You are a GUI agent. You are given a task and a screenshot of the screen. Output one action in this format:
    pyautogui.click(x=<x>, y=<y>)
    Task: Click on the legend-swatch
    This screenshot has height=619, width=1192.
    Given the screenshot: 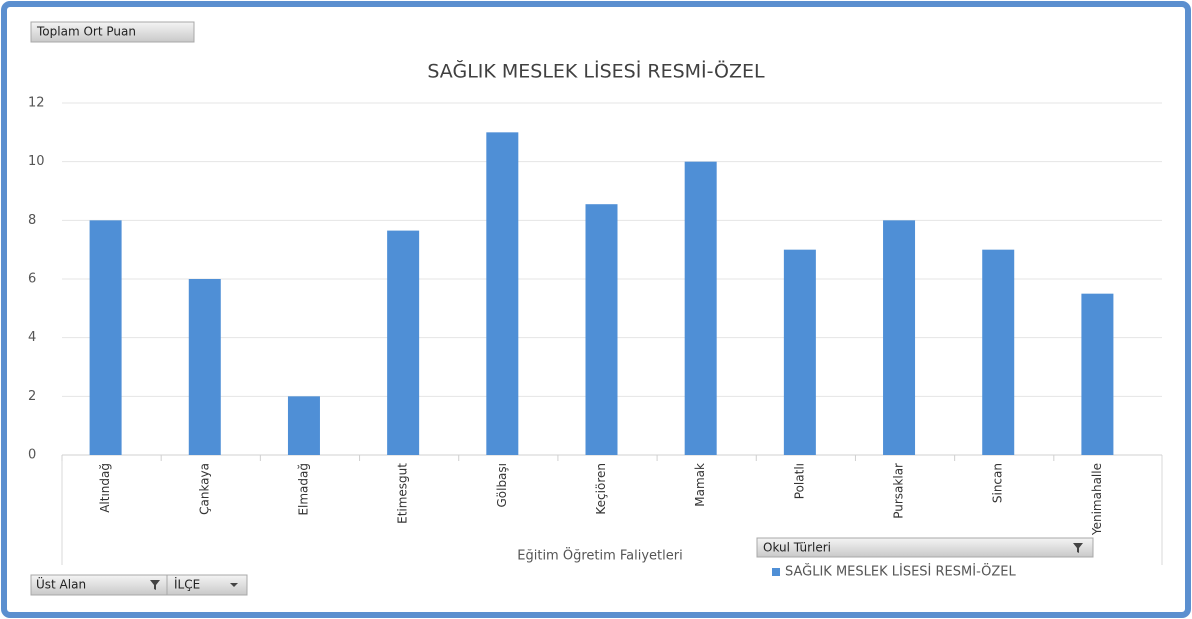 What is the action you would take?
    pyautogui.click(x=776, y=572)
    